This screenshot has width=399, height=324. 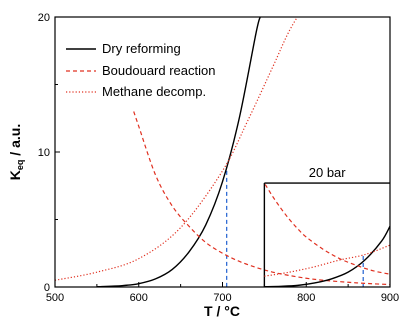 What do you see at coordinates (141, 48) in the screenshot?
I see `legend-label-dry-reforming: Dry reforming` at bounding box center [141, 48].